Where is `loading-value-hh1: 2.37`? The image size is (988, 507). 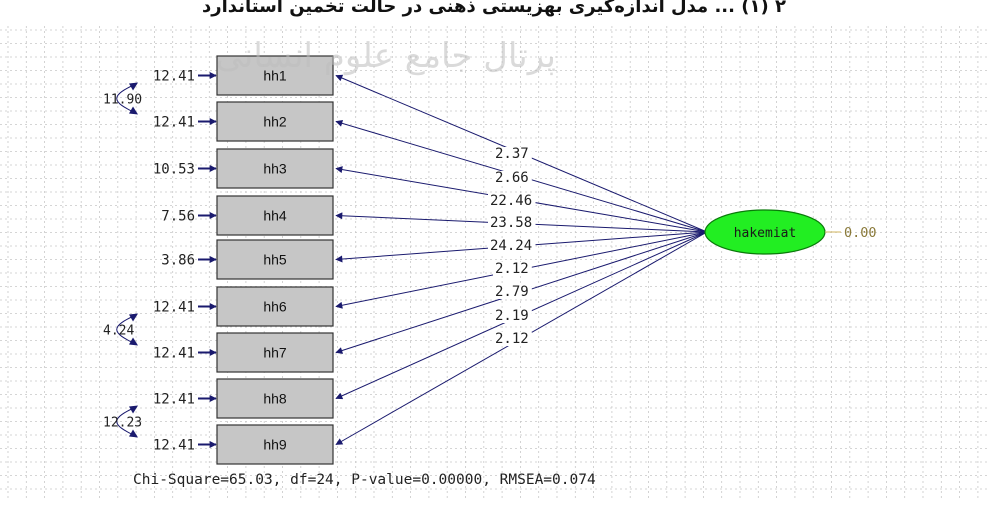
loading-value-hh1: 2.37 is located at coordinates (512, 154).